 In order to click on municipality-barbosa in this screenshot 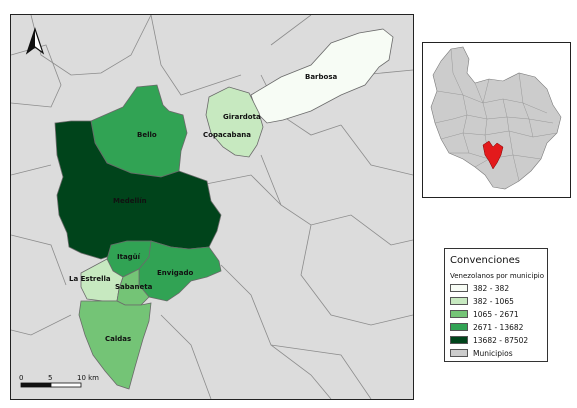, I will do `click(322, 76)`.